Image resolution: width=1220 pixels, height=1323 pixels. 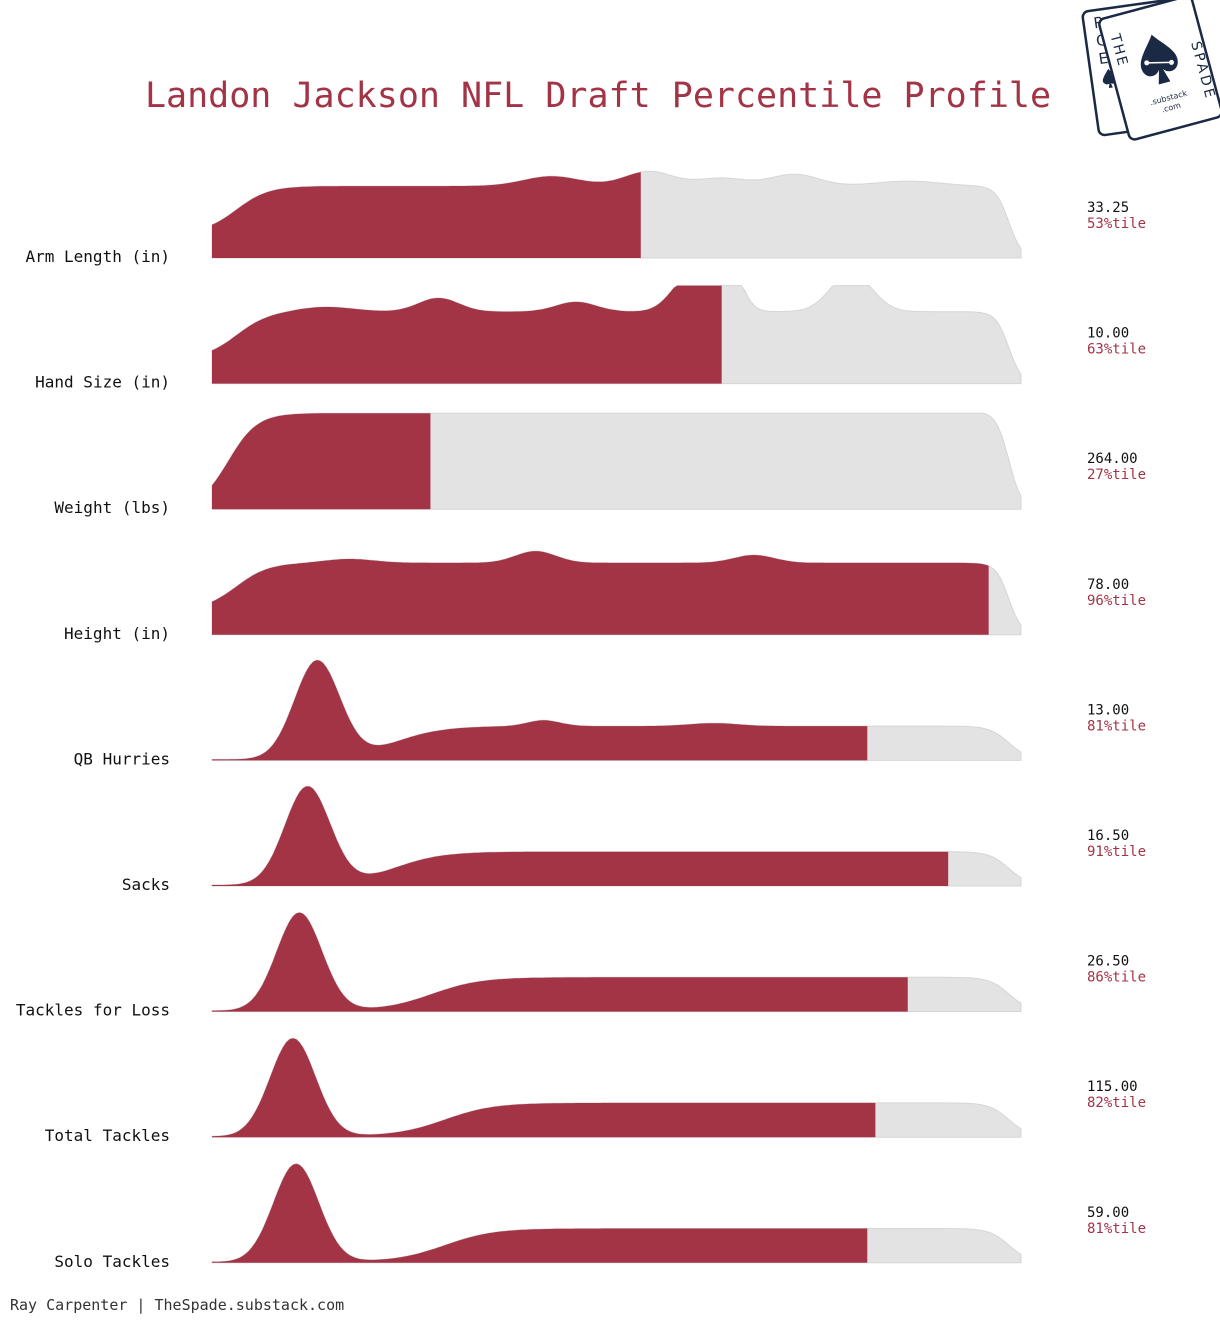 What do you see at coordinates (177, 1305) in the screenshot?
I see `credit-line: Ray Carpenter | TheSpade.substack.com` at bounding box center [177, 1305].